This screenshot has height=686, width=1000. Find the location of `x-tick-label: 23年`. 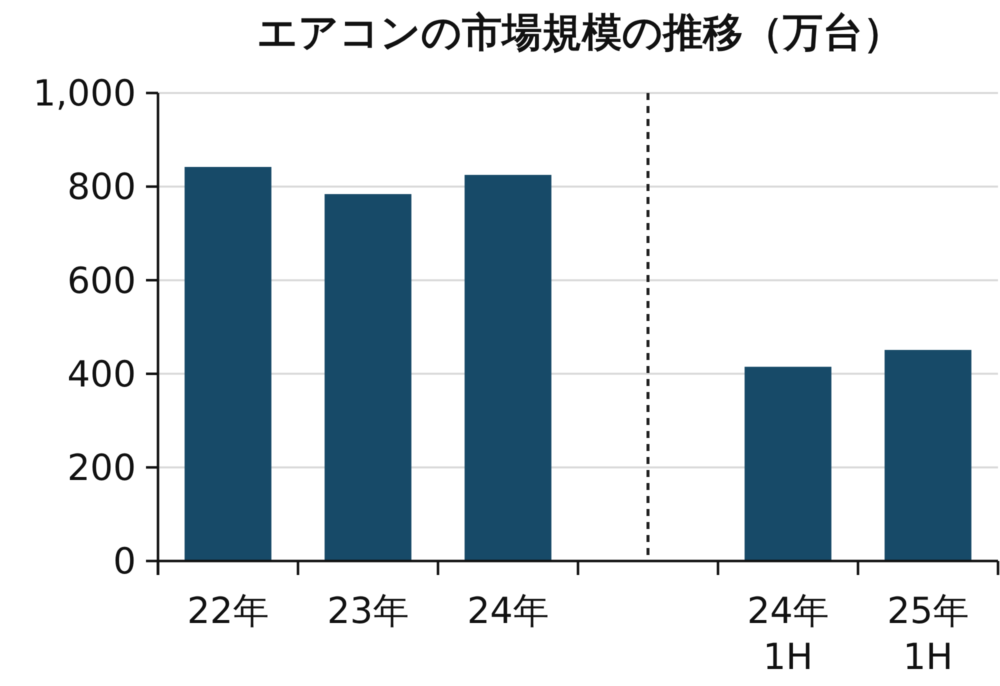

x-tick-label: 23年 is located at coordinates (368, 611).